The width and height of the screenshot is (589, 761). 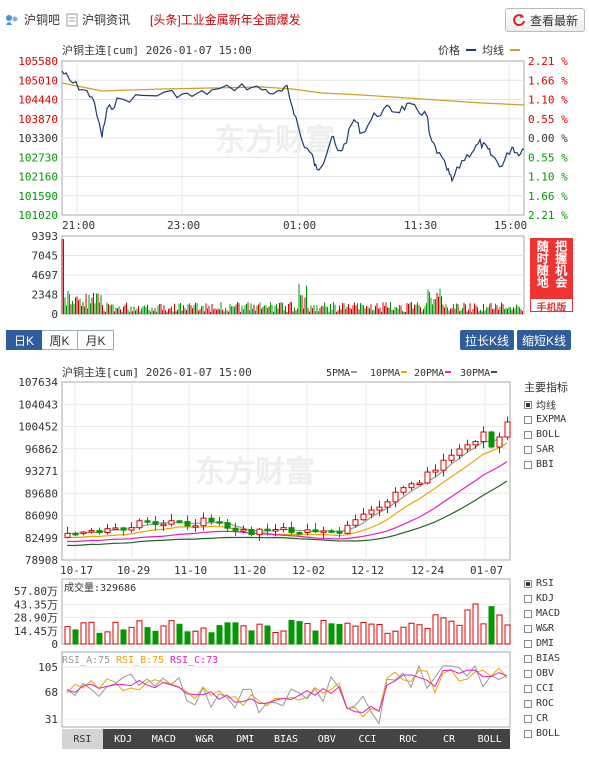 What do you see at coordinates (449, 50) in the screenshot?
I see `legend-price-label: 价格` at bounding box center [449, 50].